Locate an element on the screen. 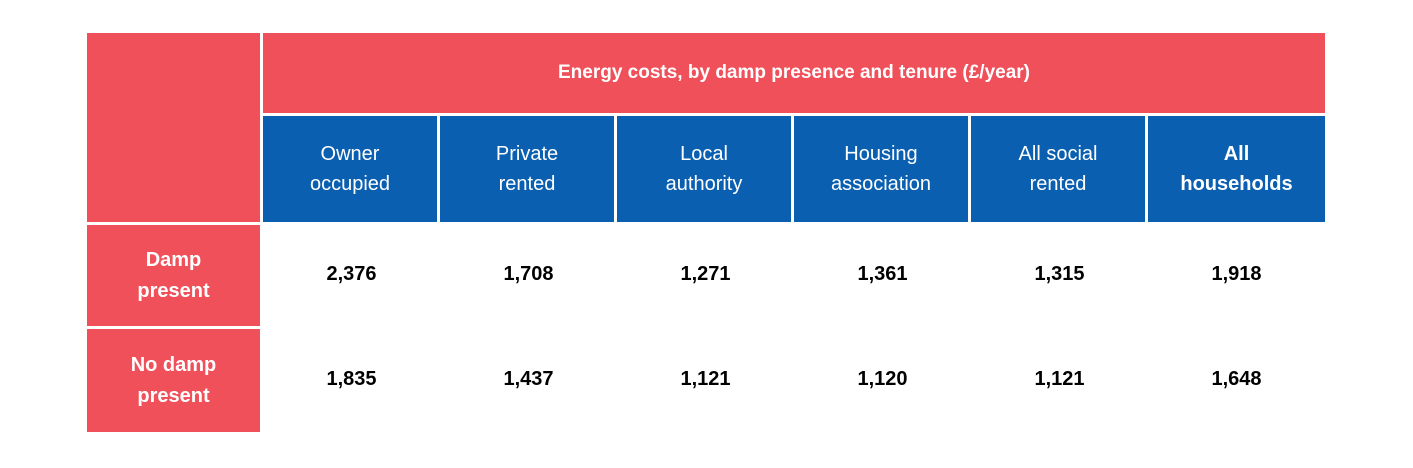 Image resolution: width=1413 pixels, height=468 pixels. table-corner is located at coordinates (175, 127).